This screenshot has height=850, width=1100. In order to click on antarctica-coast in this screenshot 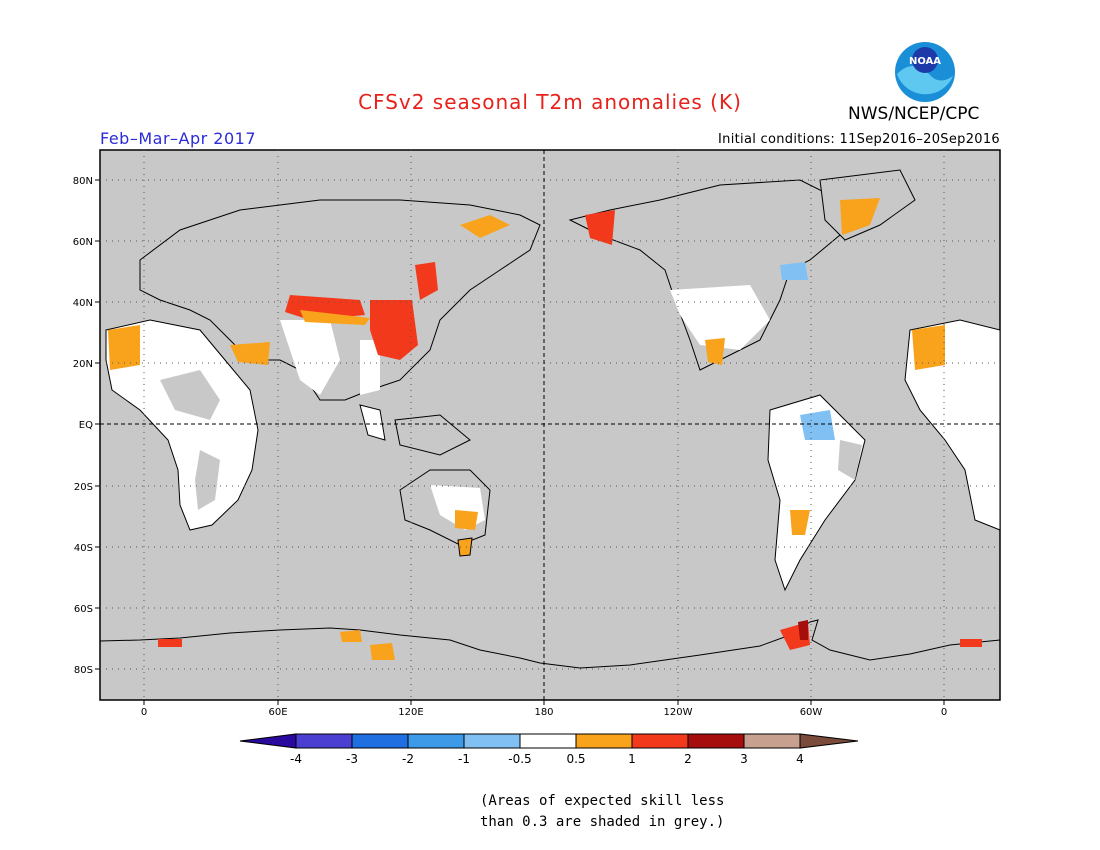, I will do `click(550, 644)`.